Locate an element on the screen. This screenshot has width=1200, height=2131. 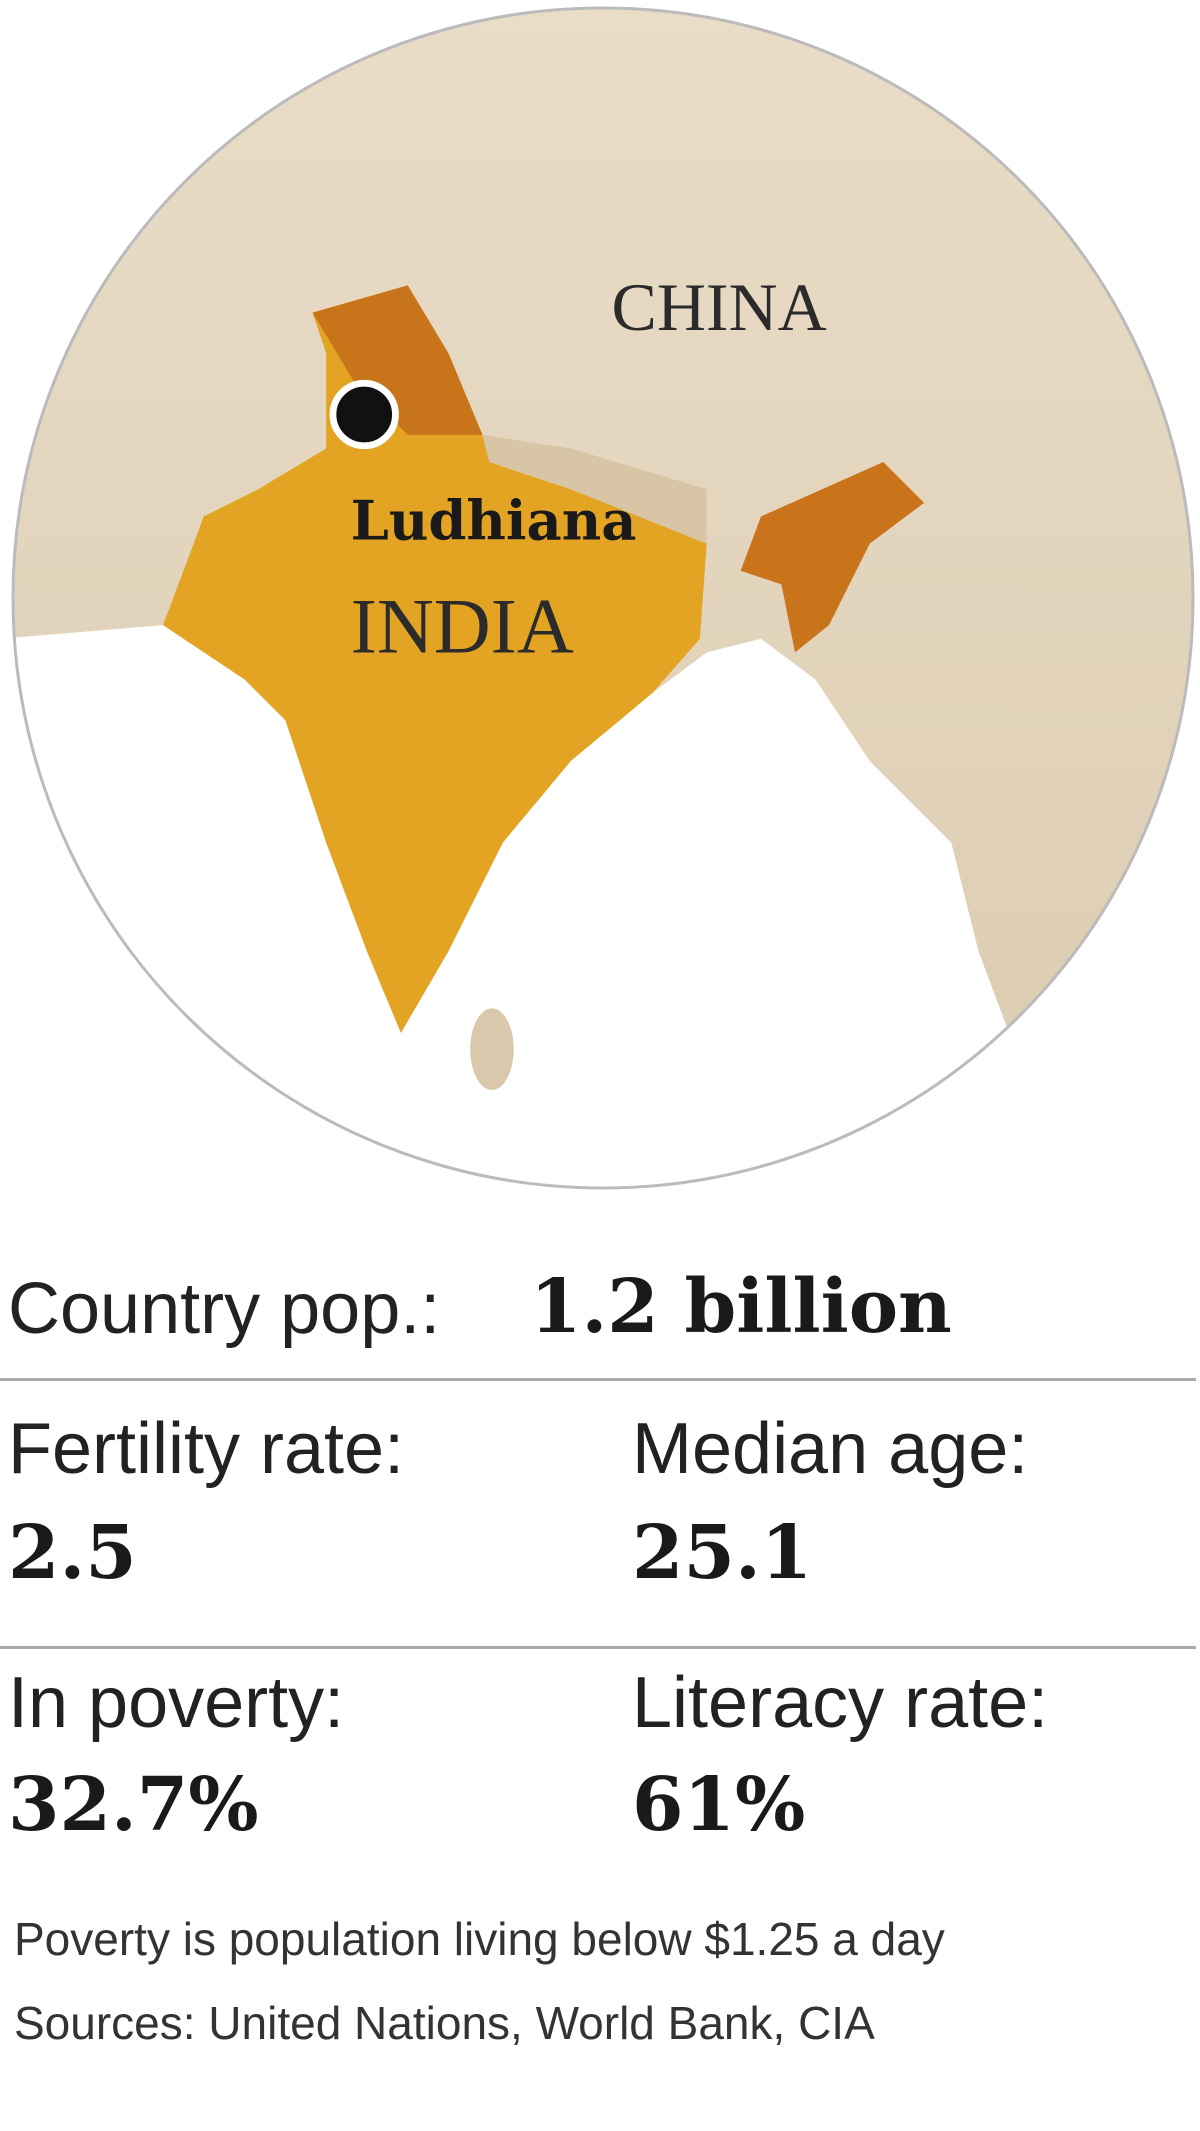
country-label: INDIA is located at coordinates (462, 626).